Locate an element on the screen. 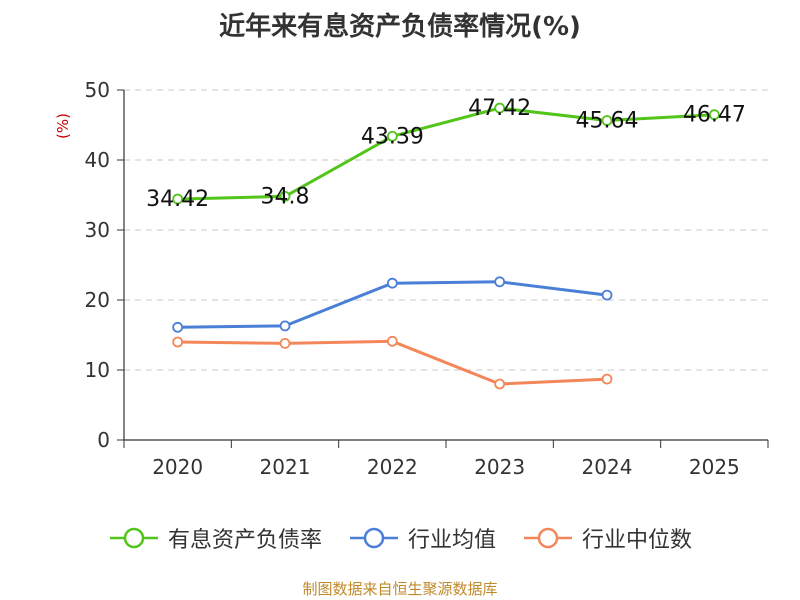  x-tick-label: 2021 is located at coordinates (285, 467).